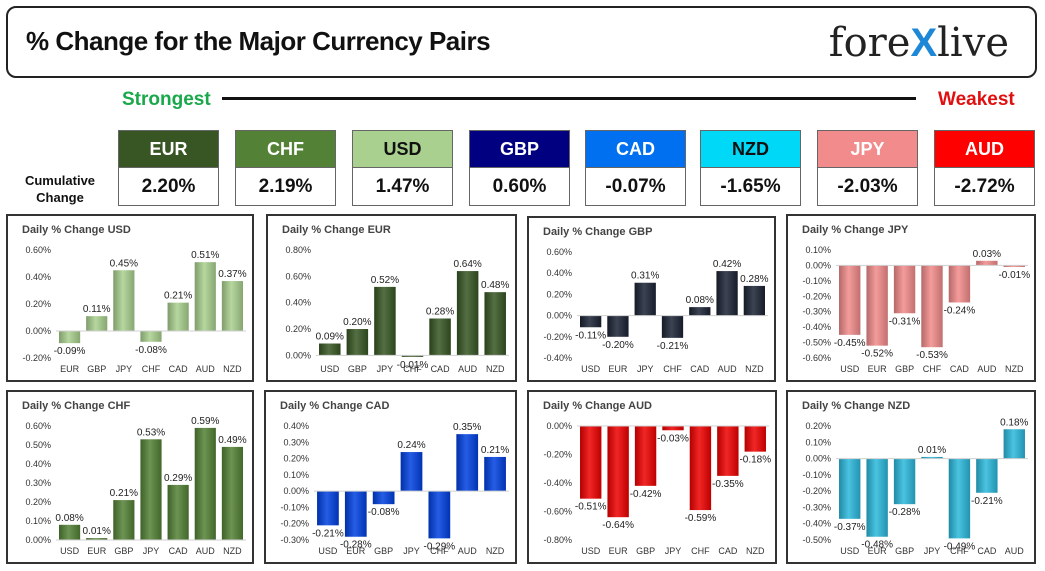  I want to click on currency-cumulative-change: 0.60%, so click(519, 186).